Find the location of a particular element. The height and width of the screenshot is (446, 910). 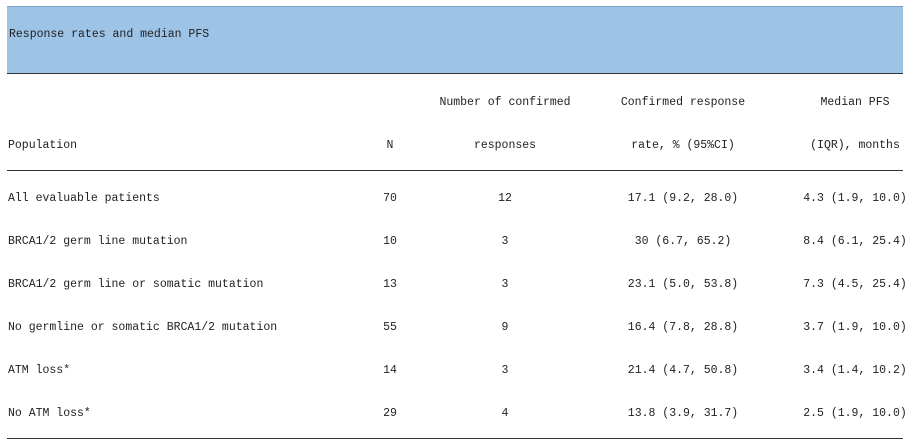

header-top-rule is located at coordinates (455, 73).